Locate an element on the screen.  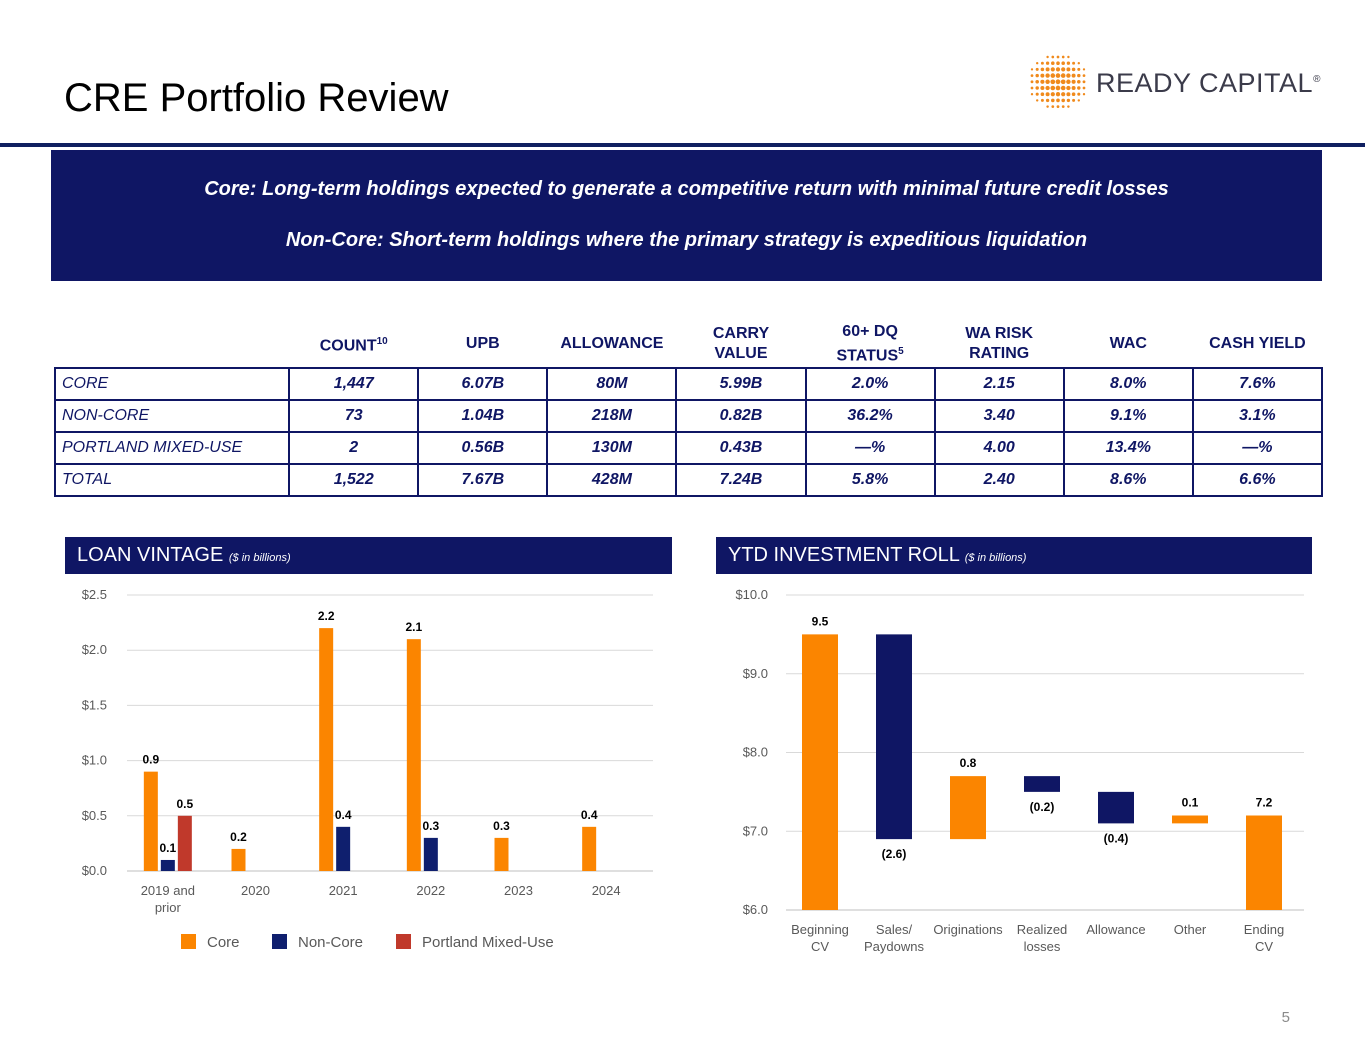
table-cell: 2.15 is located at coordinates (999, 384).